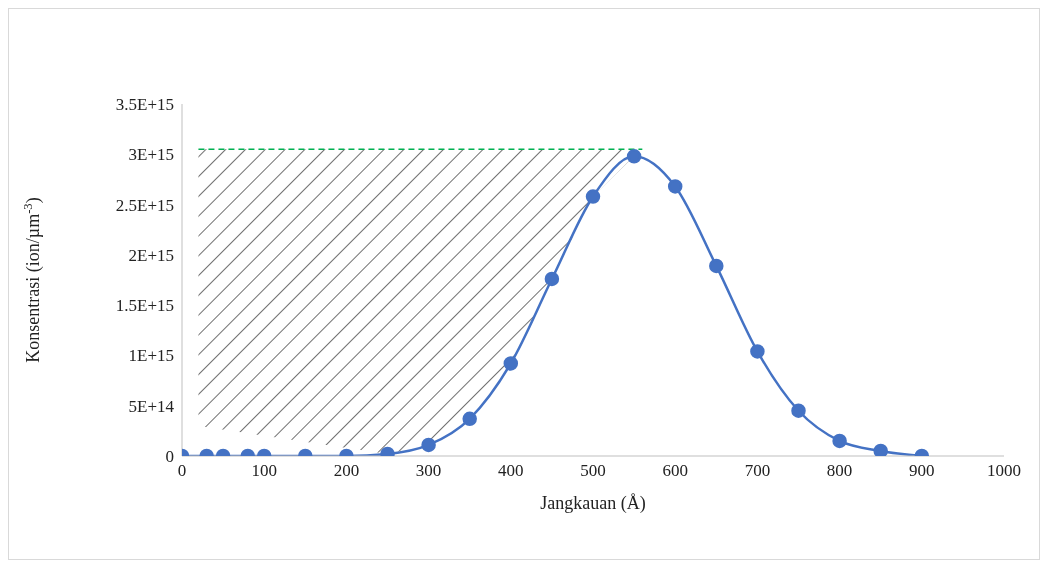  I want to click on y-tick-label: 1E+15, so click(151, 356).